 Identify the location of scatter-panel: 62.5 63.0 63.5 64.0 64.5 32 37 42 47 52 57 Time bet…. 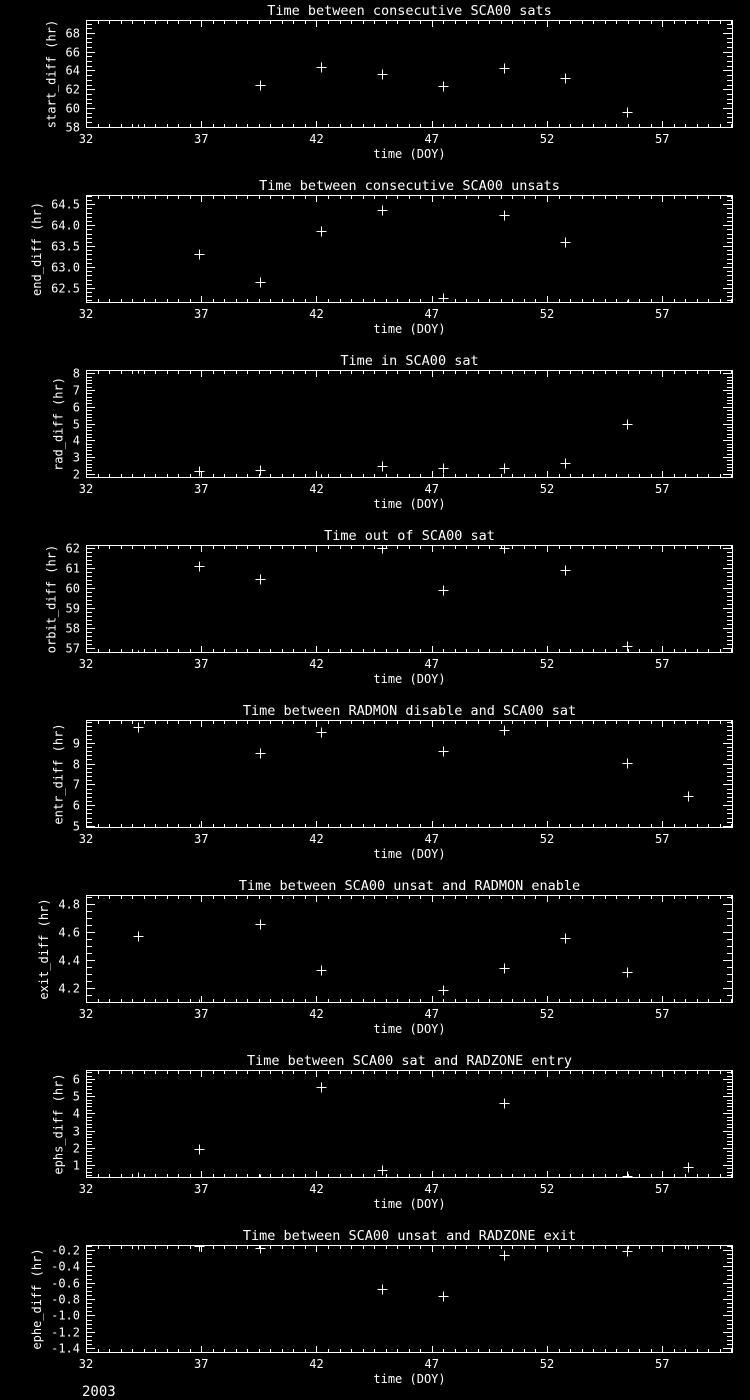
(375, 262).